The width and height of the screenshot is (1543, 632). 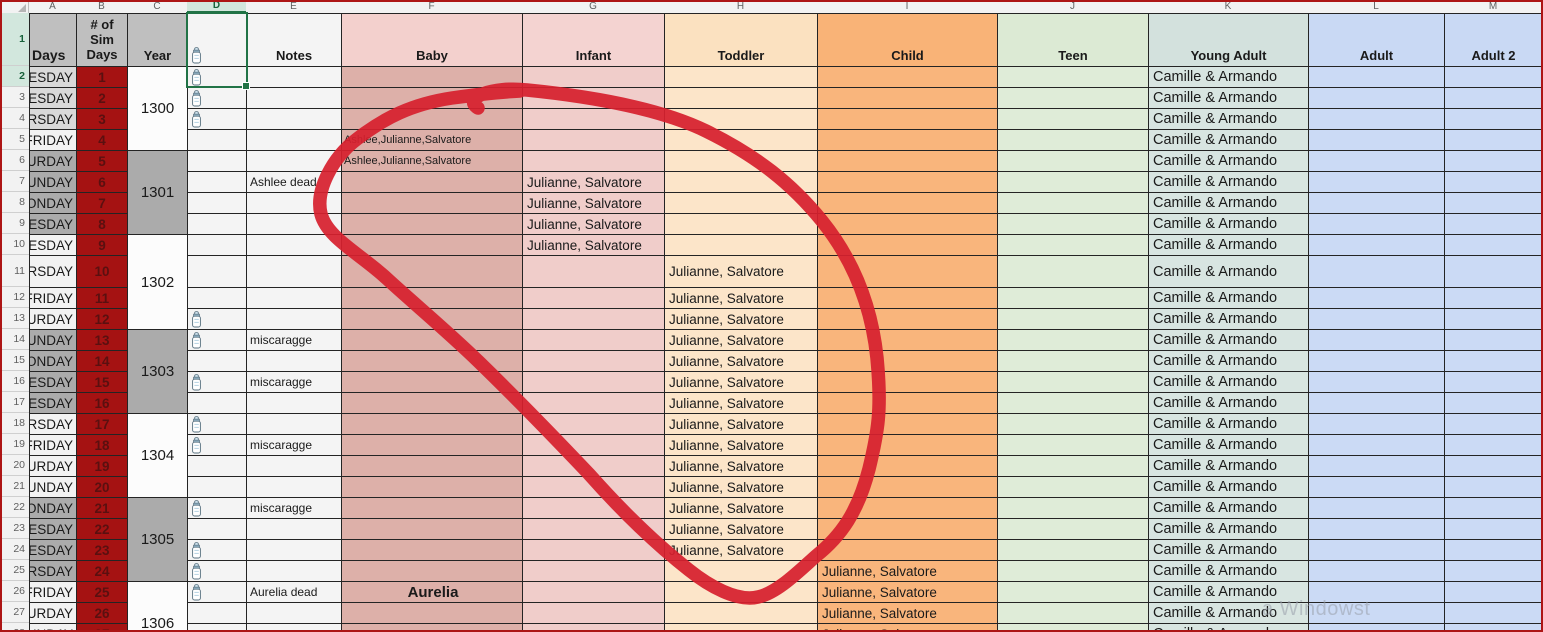 I want to click on cell-L16, so click(x=1376, y=382).